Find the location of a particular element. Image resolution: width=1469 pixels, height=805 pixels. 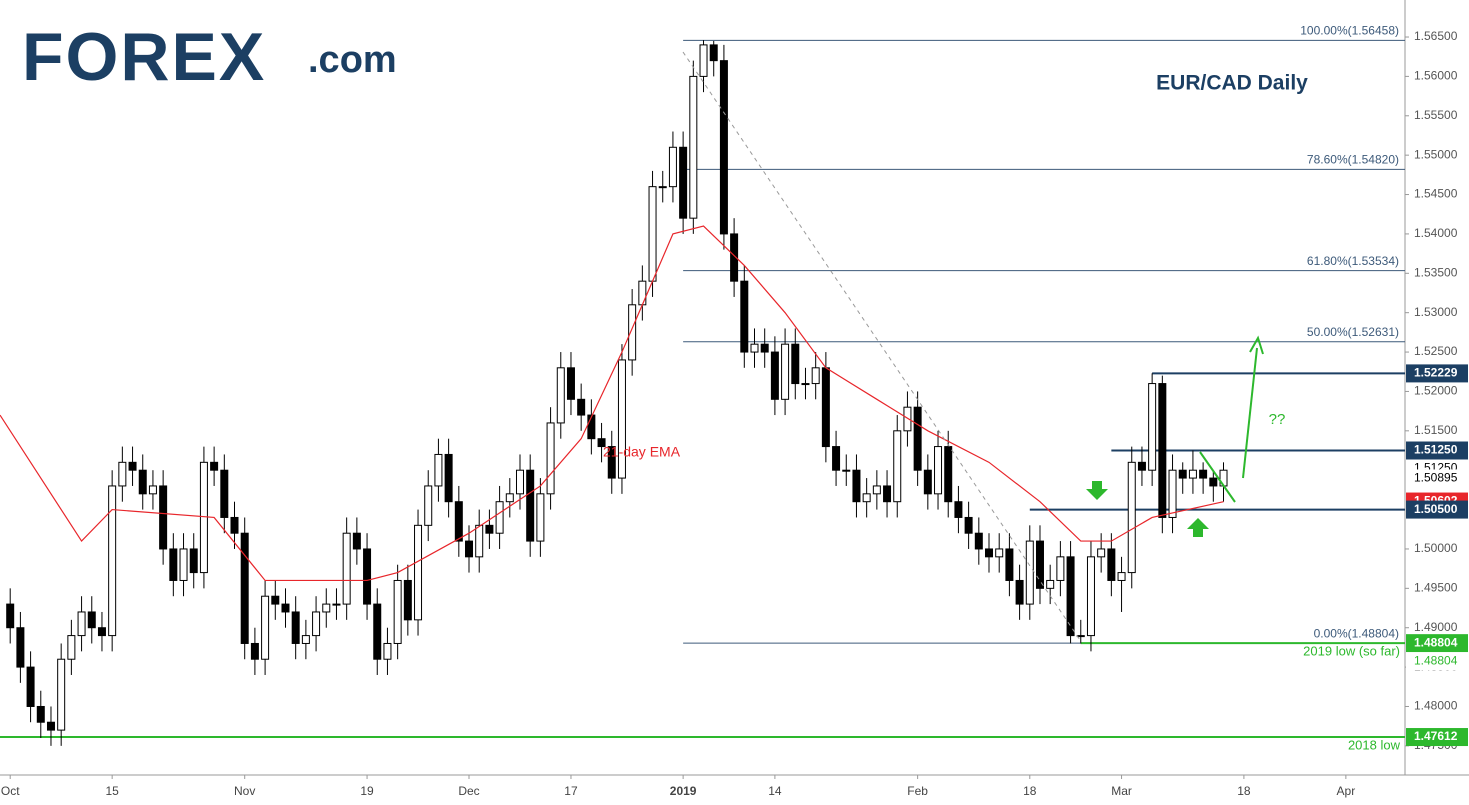

price-label: 1.47612 is located at coordinates (1436, 736).